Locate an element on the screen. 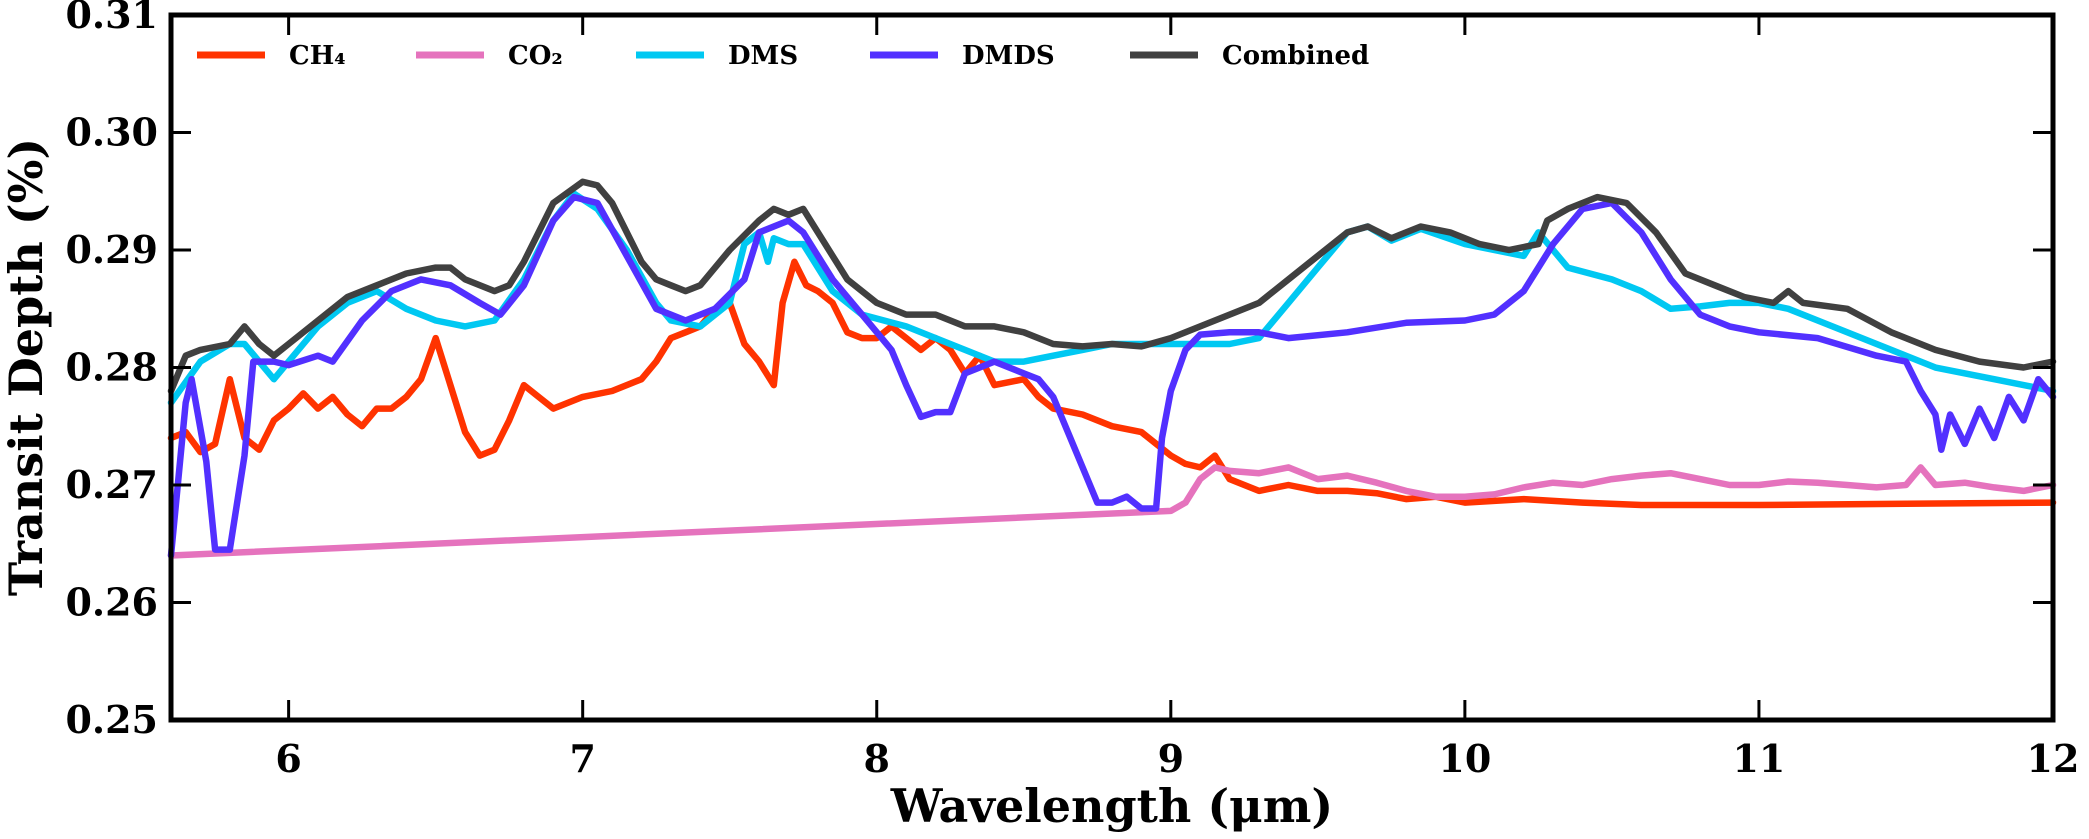  series-line-co2 is located at coordinates (1112, 511).